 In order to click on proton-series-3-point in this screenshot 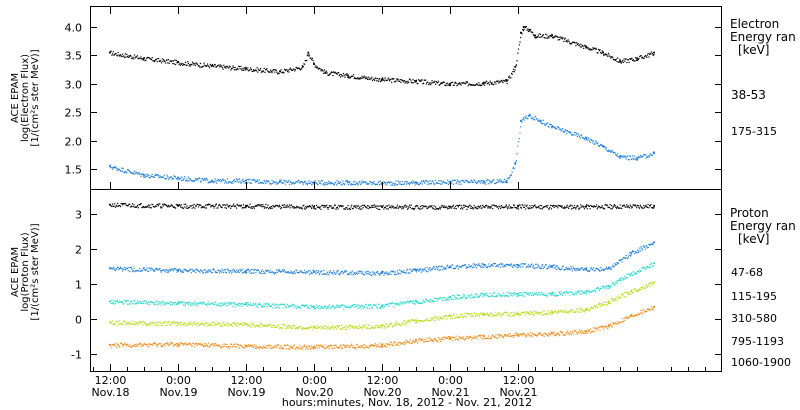, I will do `click(246, 304)`.